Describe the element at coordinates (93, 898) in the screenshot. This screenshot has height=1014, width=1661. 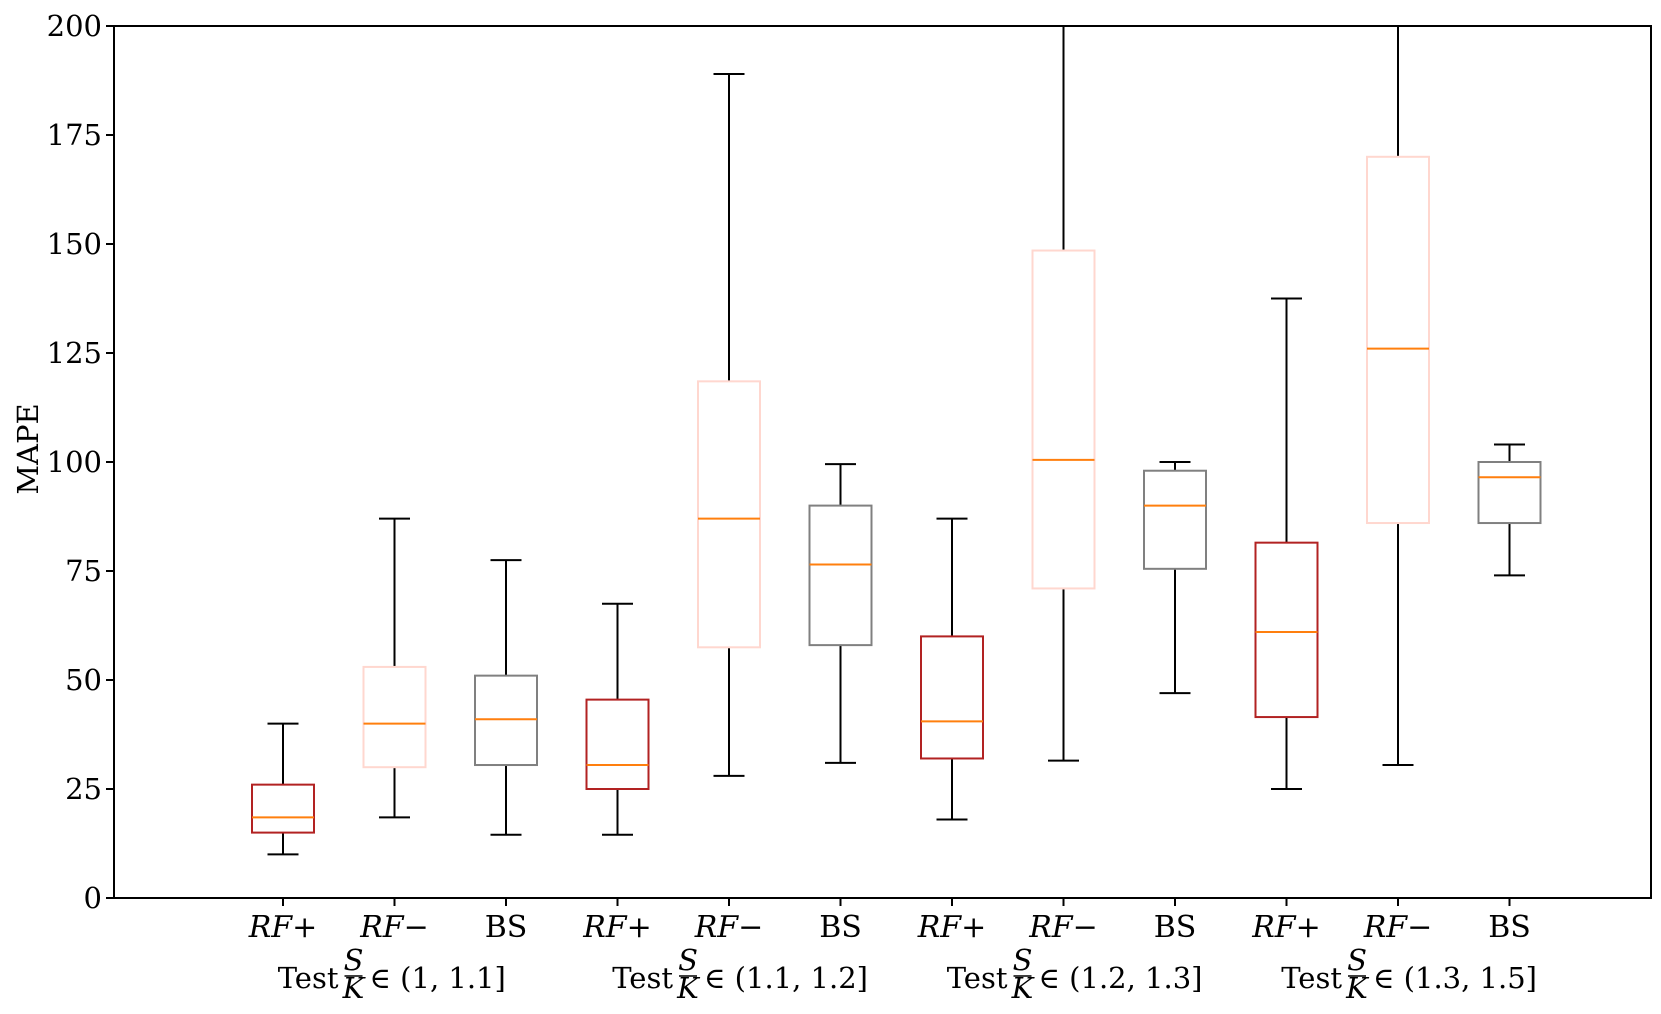
I see `y-tick-label: 0` at that location.